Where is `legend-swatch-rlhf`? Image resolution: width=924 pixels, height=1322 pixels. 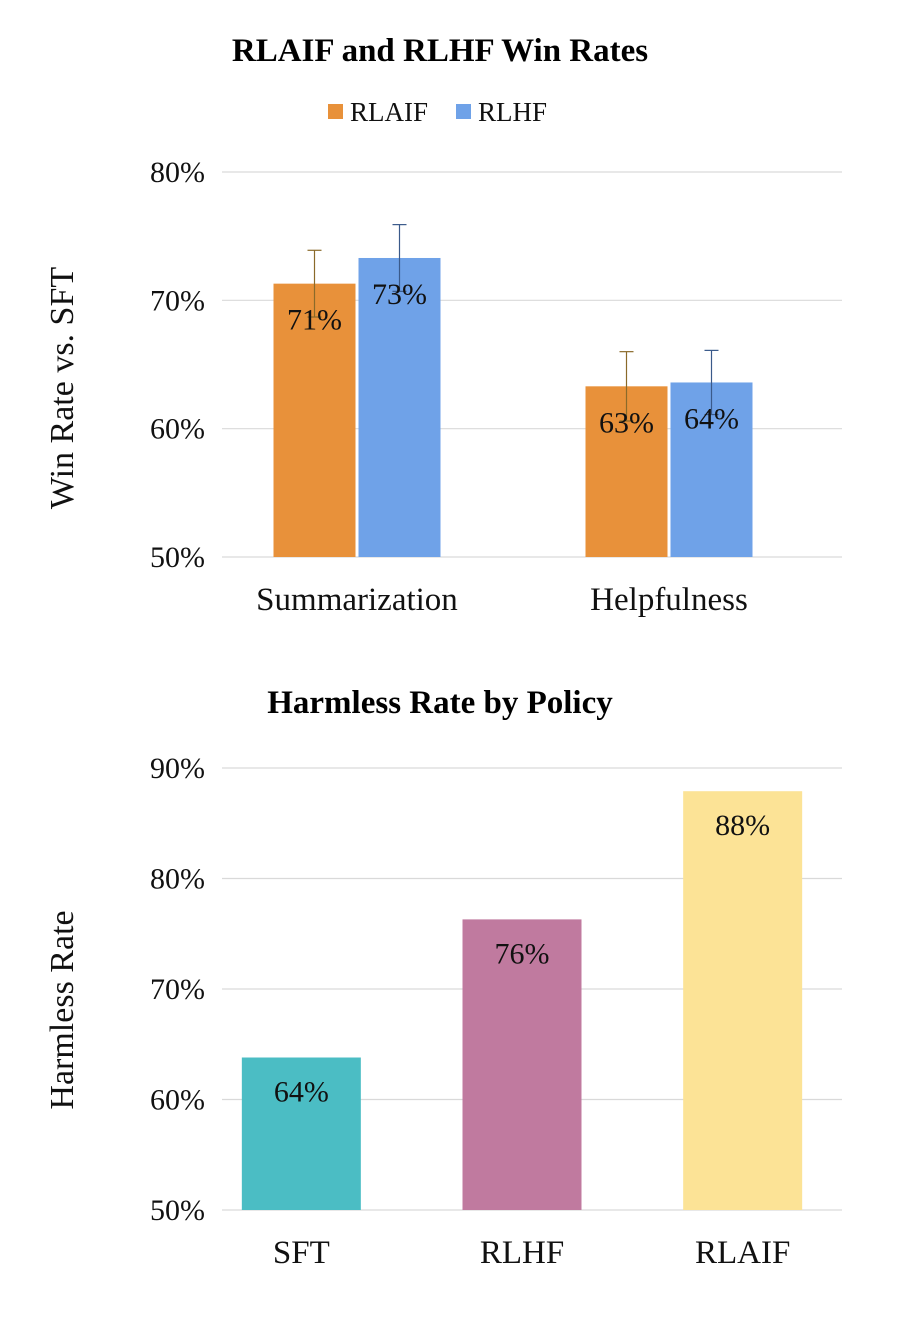 legend-swatch-rlhf is located at coordinates (463, 111).